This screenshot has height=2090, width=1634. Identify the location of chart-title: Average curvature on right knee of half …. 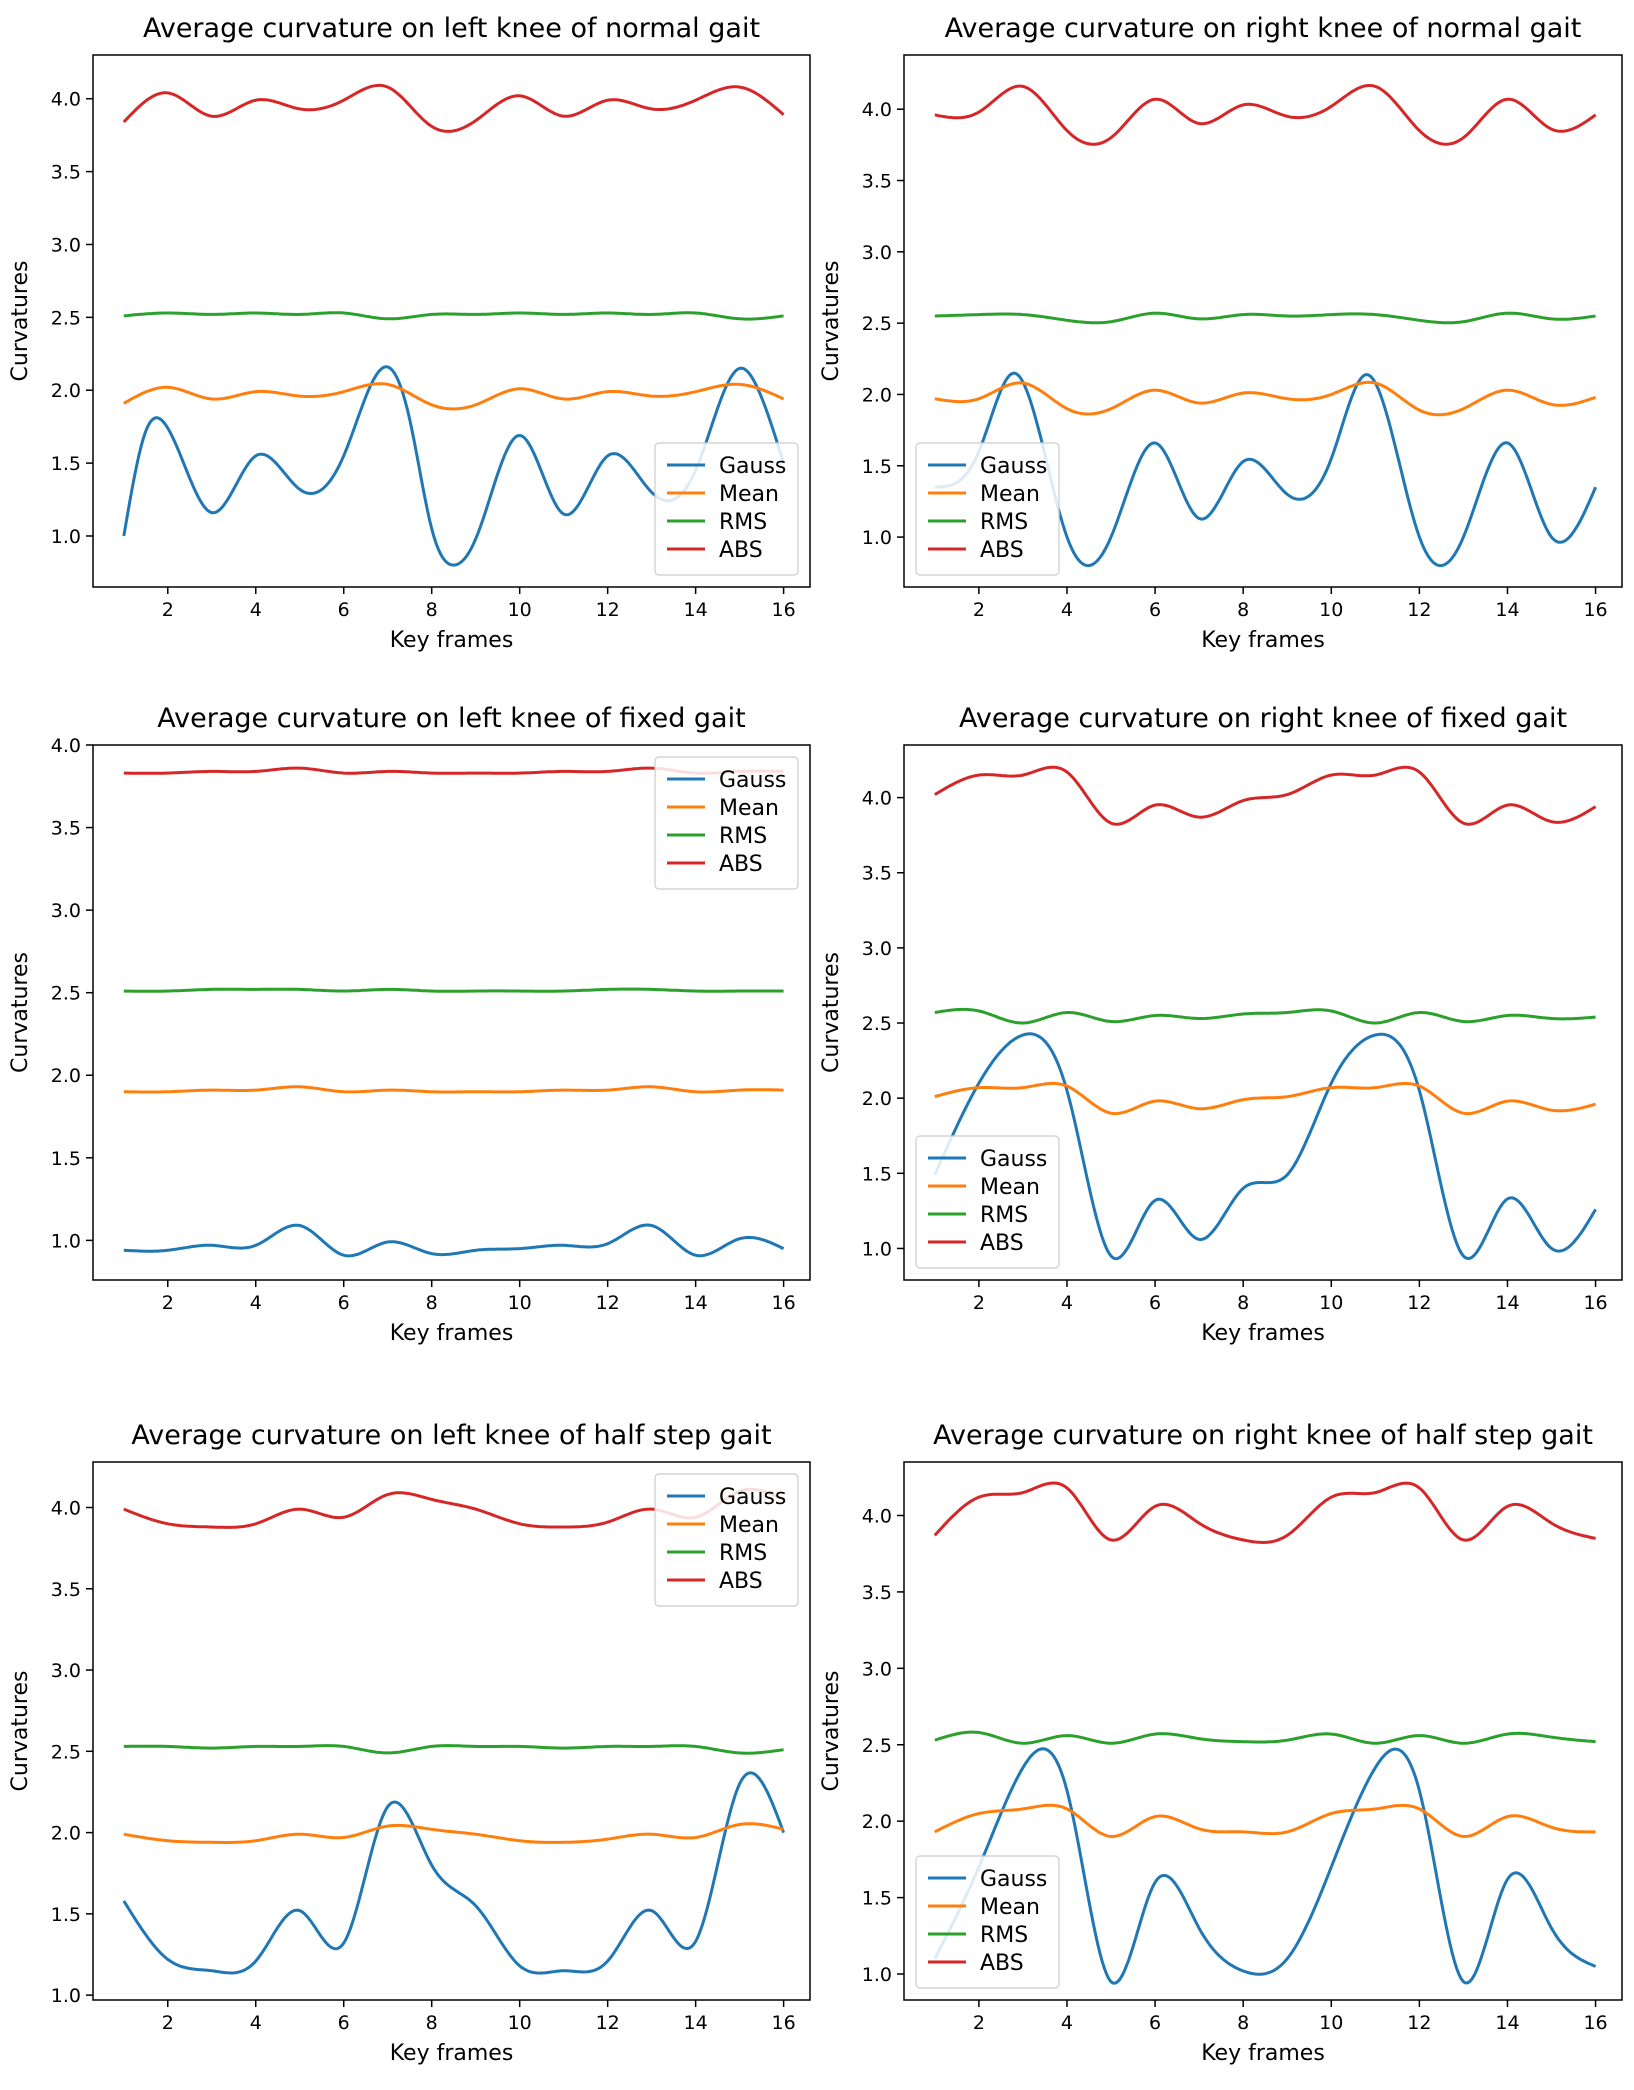
(1263, 1435).